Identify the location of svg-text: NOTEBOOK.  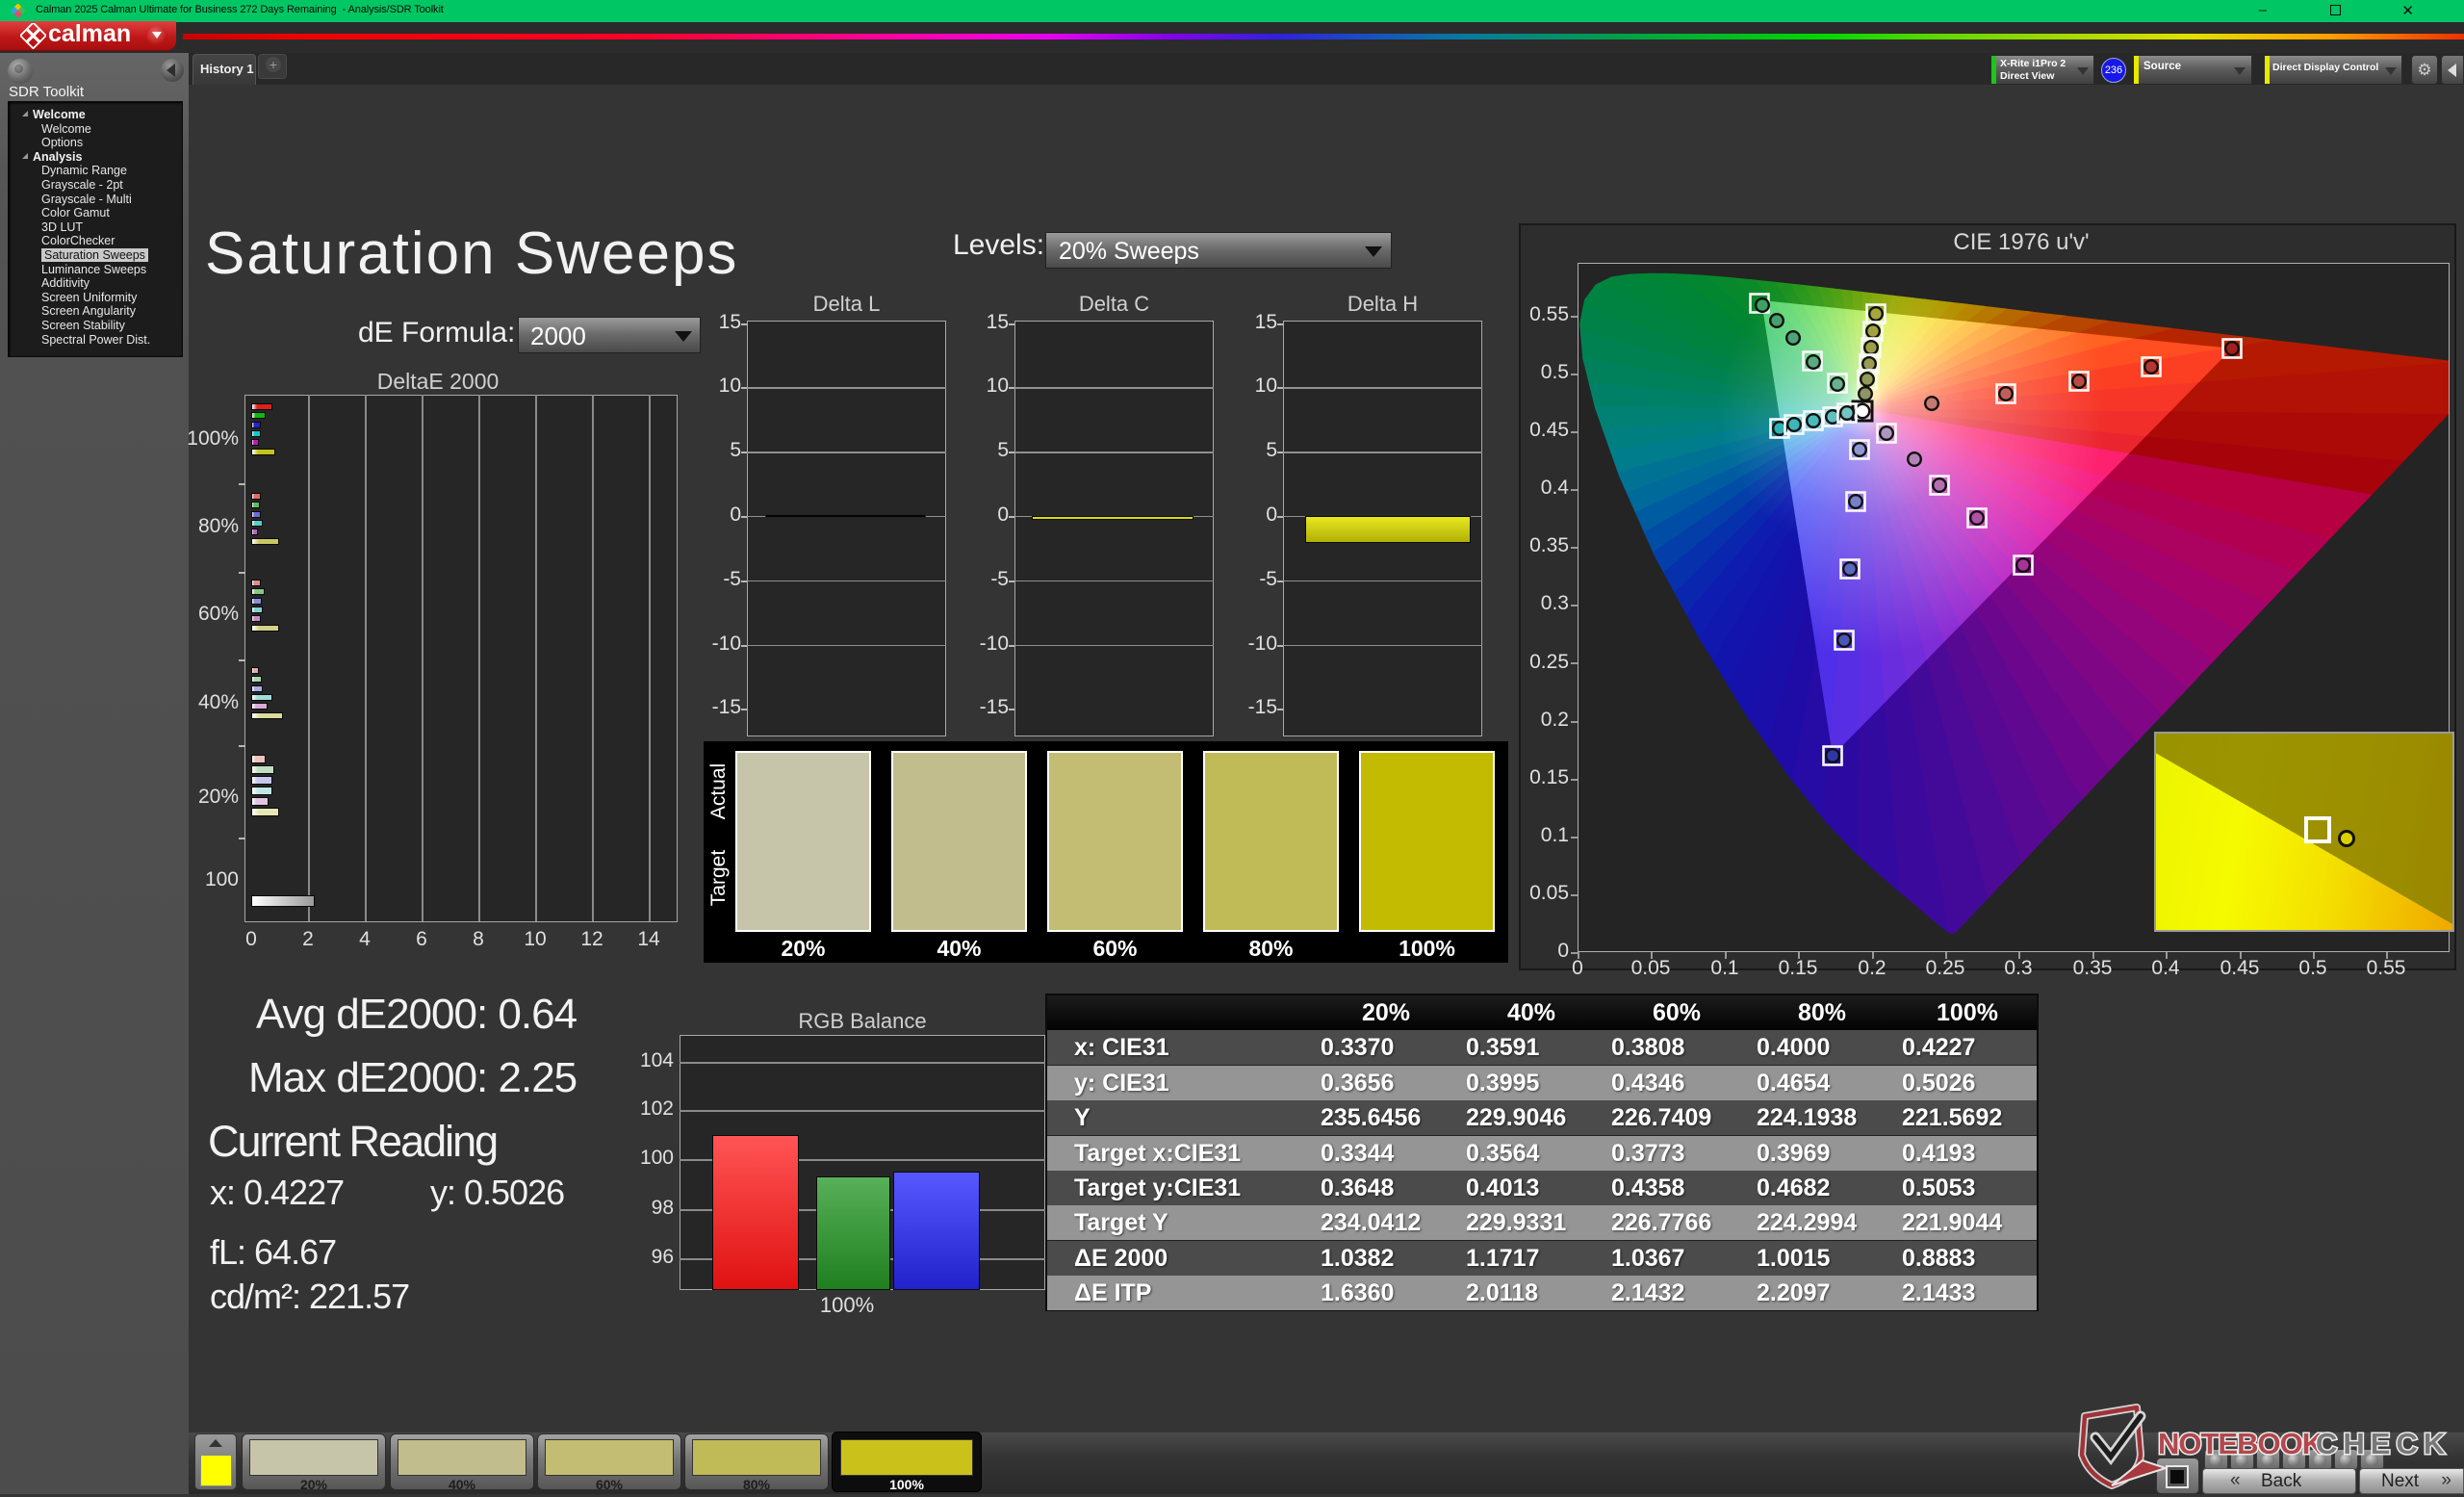
(2241, 1443).